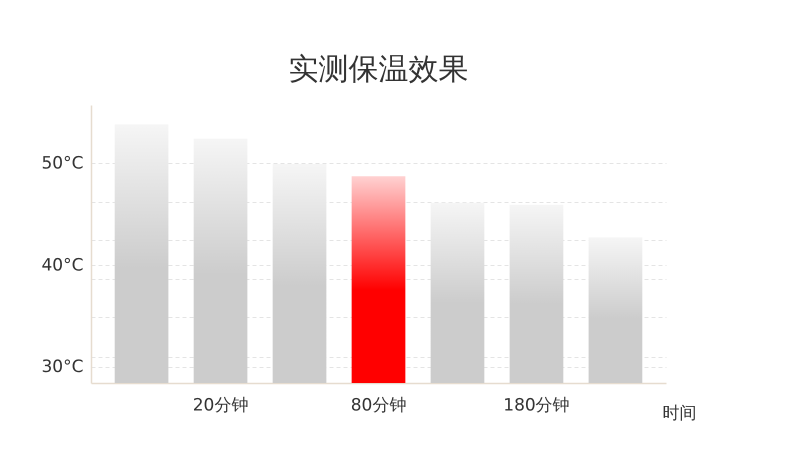 This screenshot has width=790, height=456. Describe the element at coordinates (62, 164) in the screenshot. I see `y-tick-label: 50°C` at that location.